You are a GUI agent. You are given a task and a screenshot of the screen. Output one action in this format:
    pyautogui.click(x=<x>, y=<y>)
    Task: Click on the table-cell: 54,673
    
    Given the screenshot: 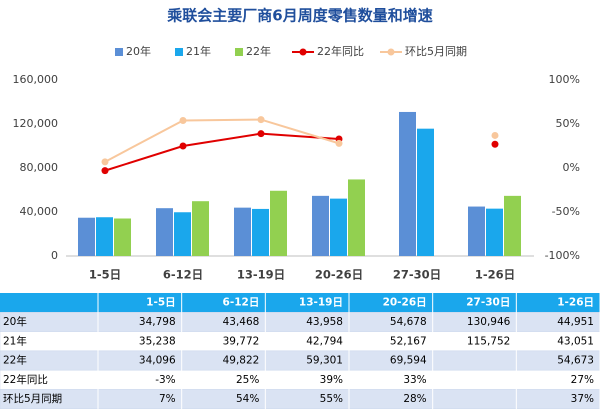 What is the action you would take?
    pyautogui.click(x=575, y=361)
    